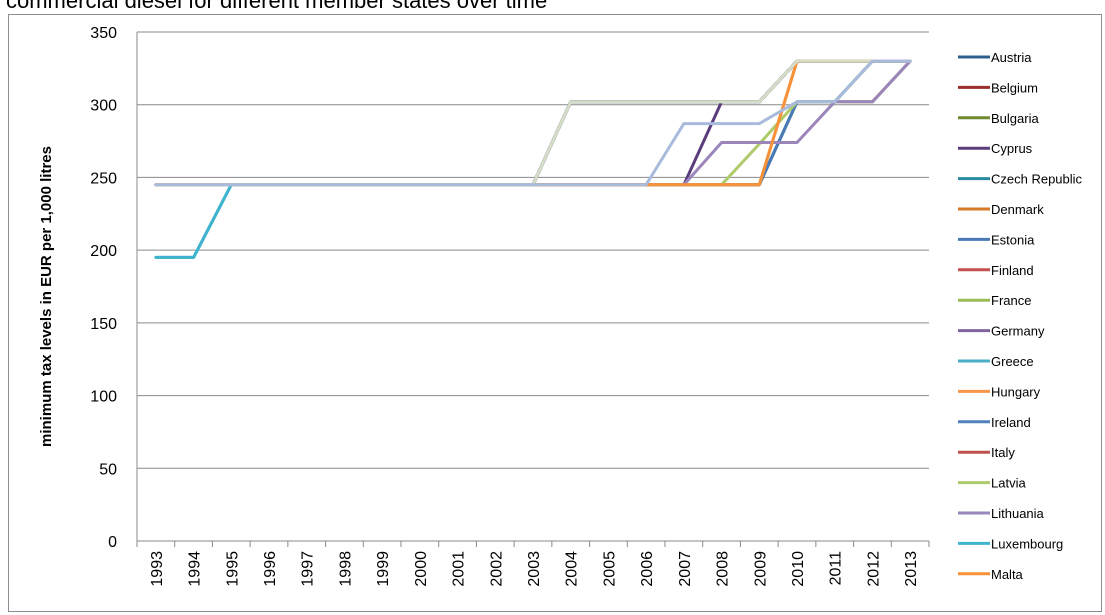 Image resolution: width=1105 pixels, height=615 pixels. Describe the element at coordinates (103, 251) in the screenshot. I see `y-tick-label: 200` at that location.